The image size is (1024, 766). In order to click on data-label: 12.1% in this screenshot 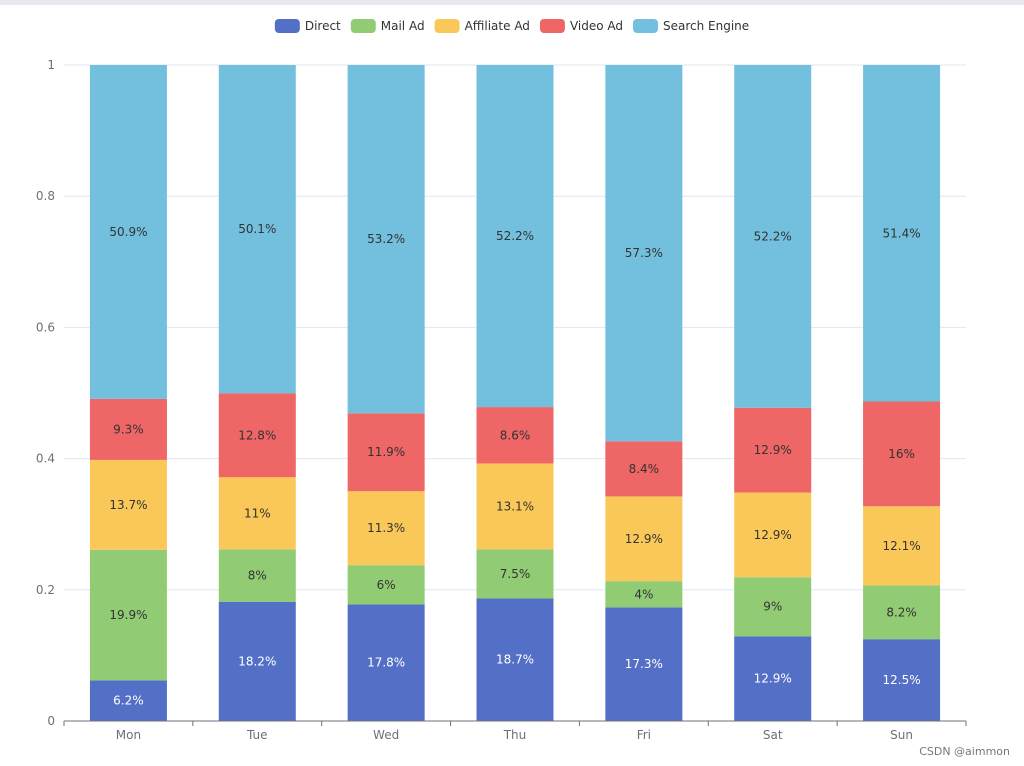, I will do `click(902, 546)`.